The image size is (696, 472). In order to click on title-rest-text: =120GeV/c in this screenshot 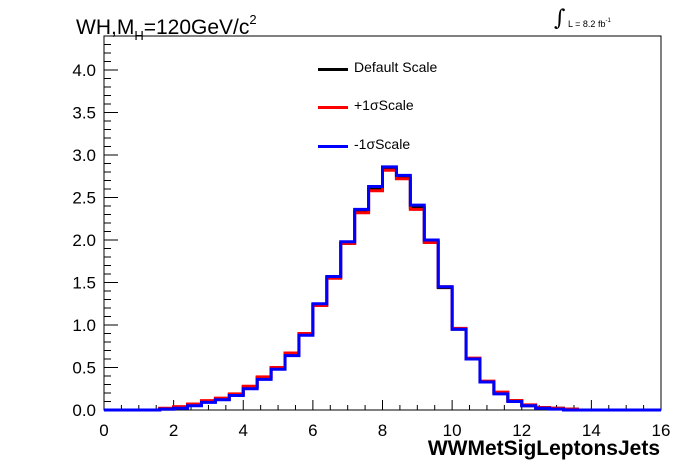, I will do `click(196, 27)`.